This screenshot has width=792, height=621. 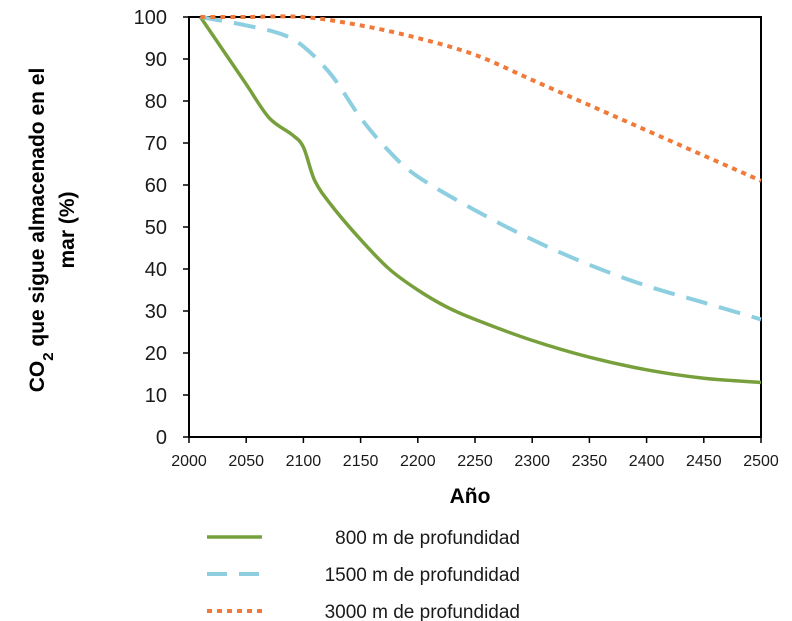 What do you see at coordinates (156, 186) in the screenshot?
I see `y-tick-label: 60` at bounding box center [156, 186].